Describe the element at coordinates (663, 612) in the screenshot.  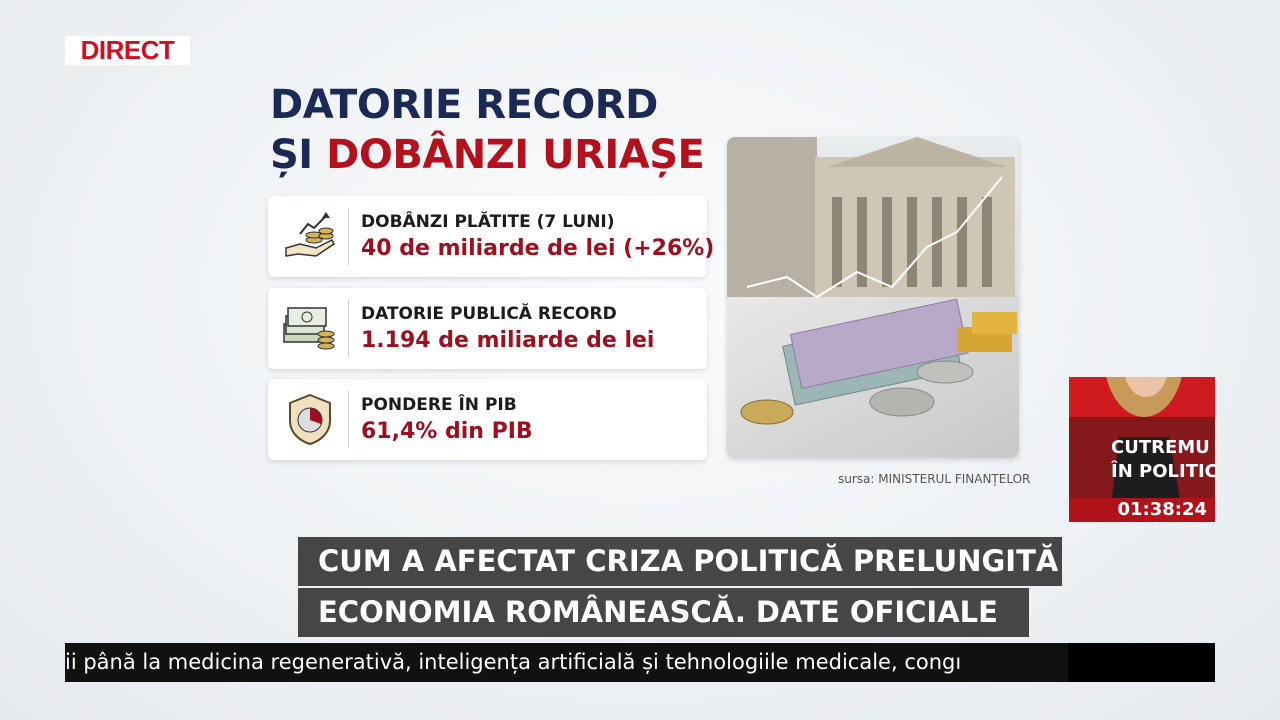
I see `headline-line: ECONOMIA ROMÂNEASCĂ. DATE OFICIALE` at that location.